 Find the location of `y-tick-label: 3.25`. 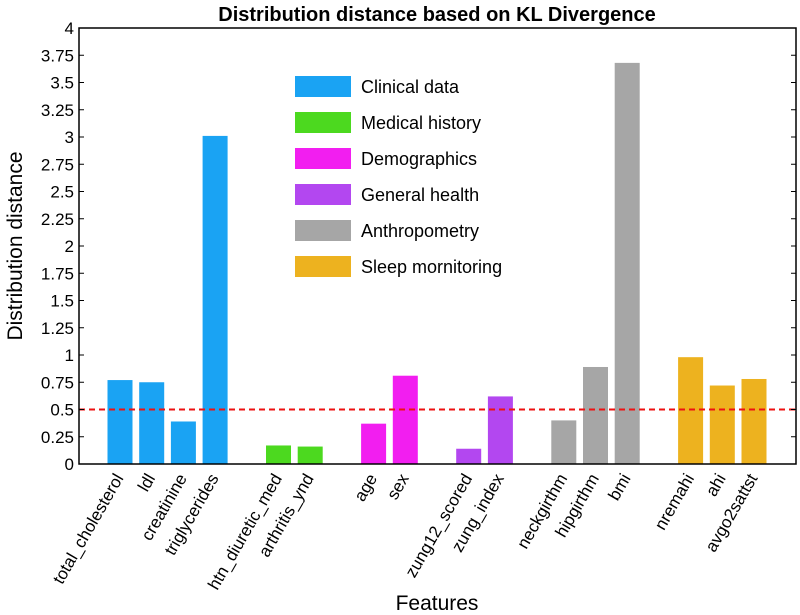

y-tick-label: 3.25 is located at coordinates (57, 110).